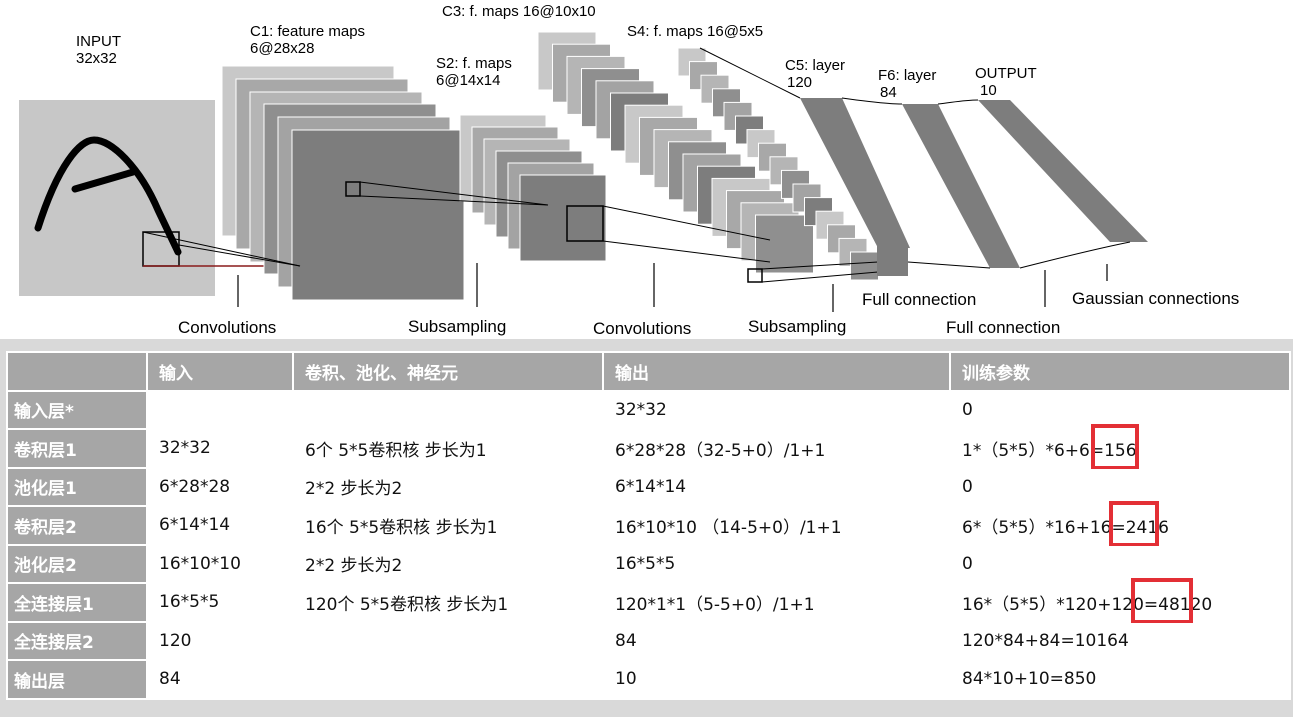  What do you see at coordinates (474, 63) in the screenshot?
I see `s2-label-line1: S2: f. maps` at bounding box center [474, 63].